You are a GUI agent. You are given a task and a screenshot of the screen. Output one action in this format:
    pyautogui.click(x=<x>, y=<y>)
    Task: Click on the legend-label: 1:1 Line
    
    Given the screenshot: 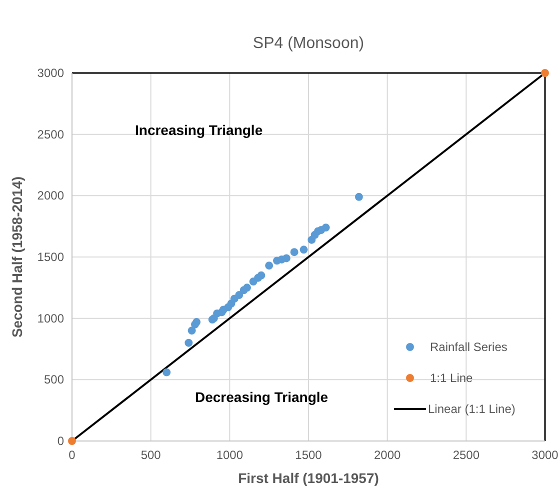 What is the action you would take?
    pyautogui.click(x=452, y=378)
    